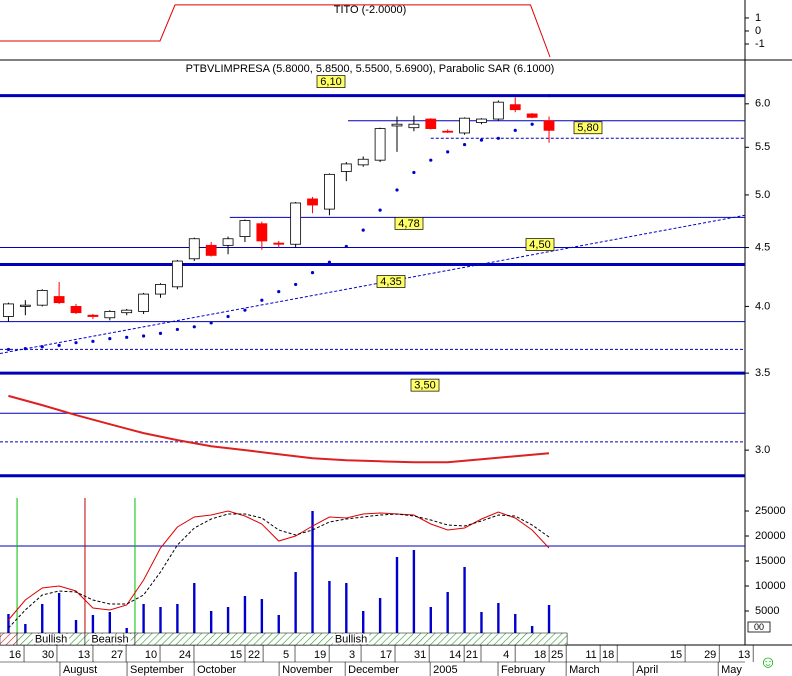 This screenshot has width=792, height=676. Describe the element at coordinates (523, 670) in the screenshot. I see `month-label: February` at that location.